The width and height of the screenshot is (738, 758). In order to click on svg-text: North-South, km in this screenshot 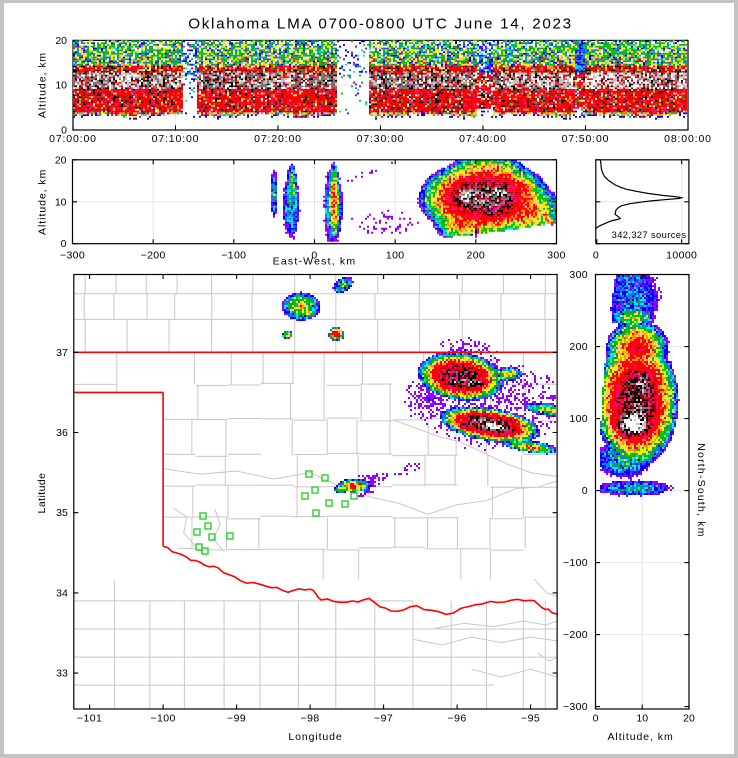, I will do `click(701, 490)`.